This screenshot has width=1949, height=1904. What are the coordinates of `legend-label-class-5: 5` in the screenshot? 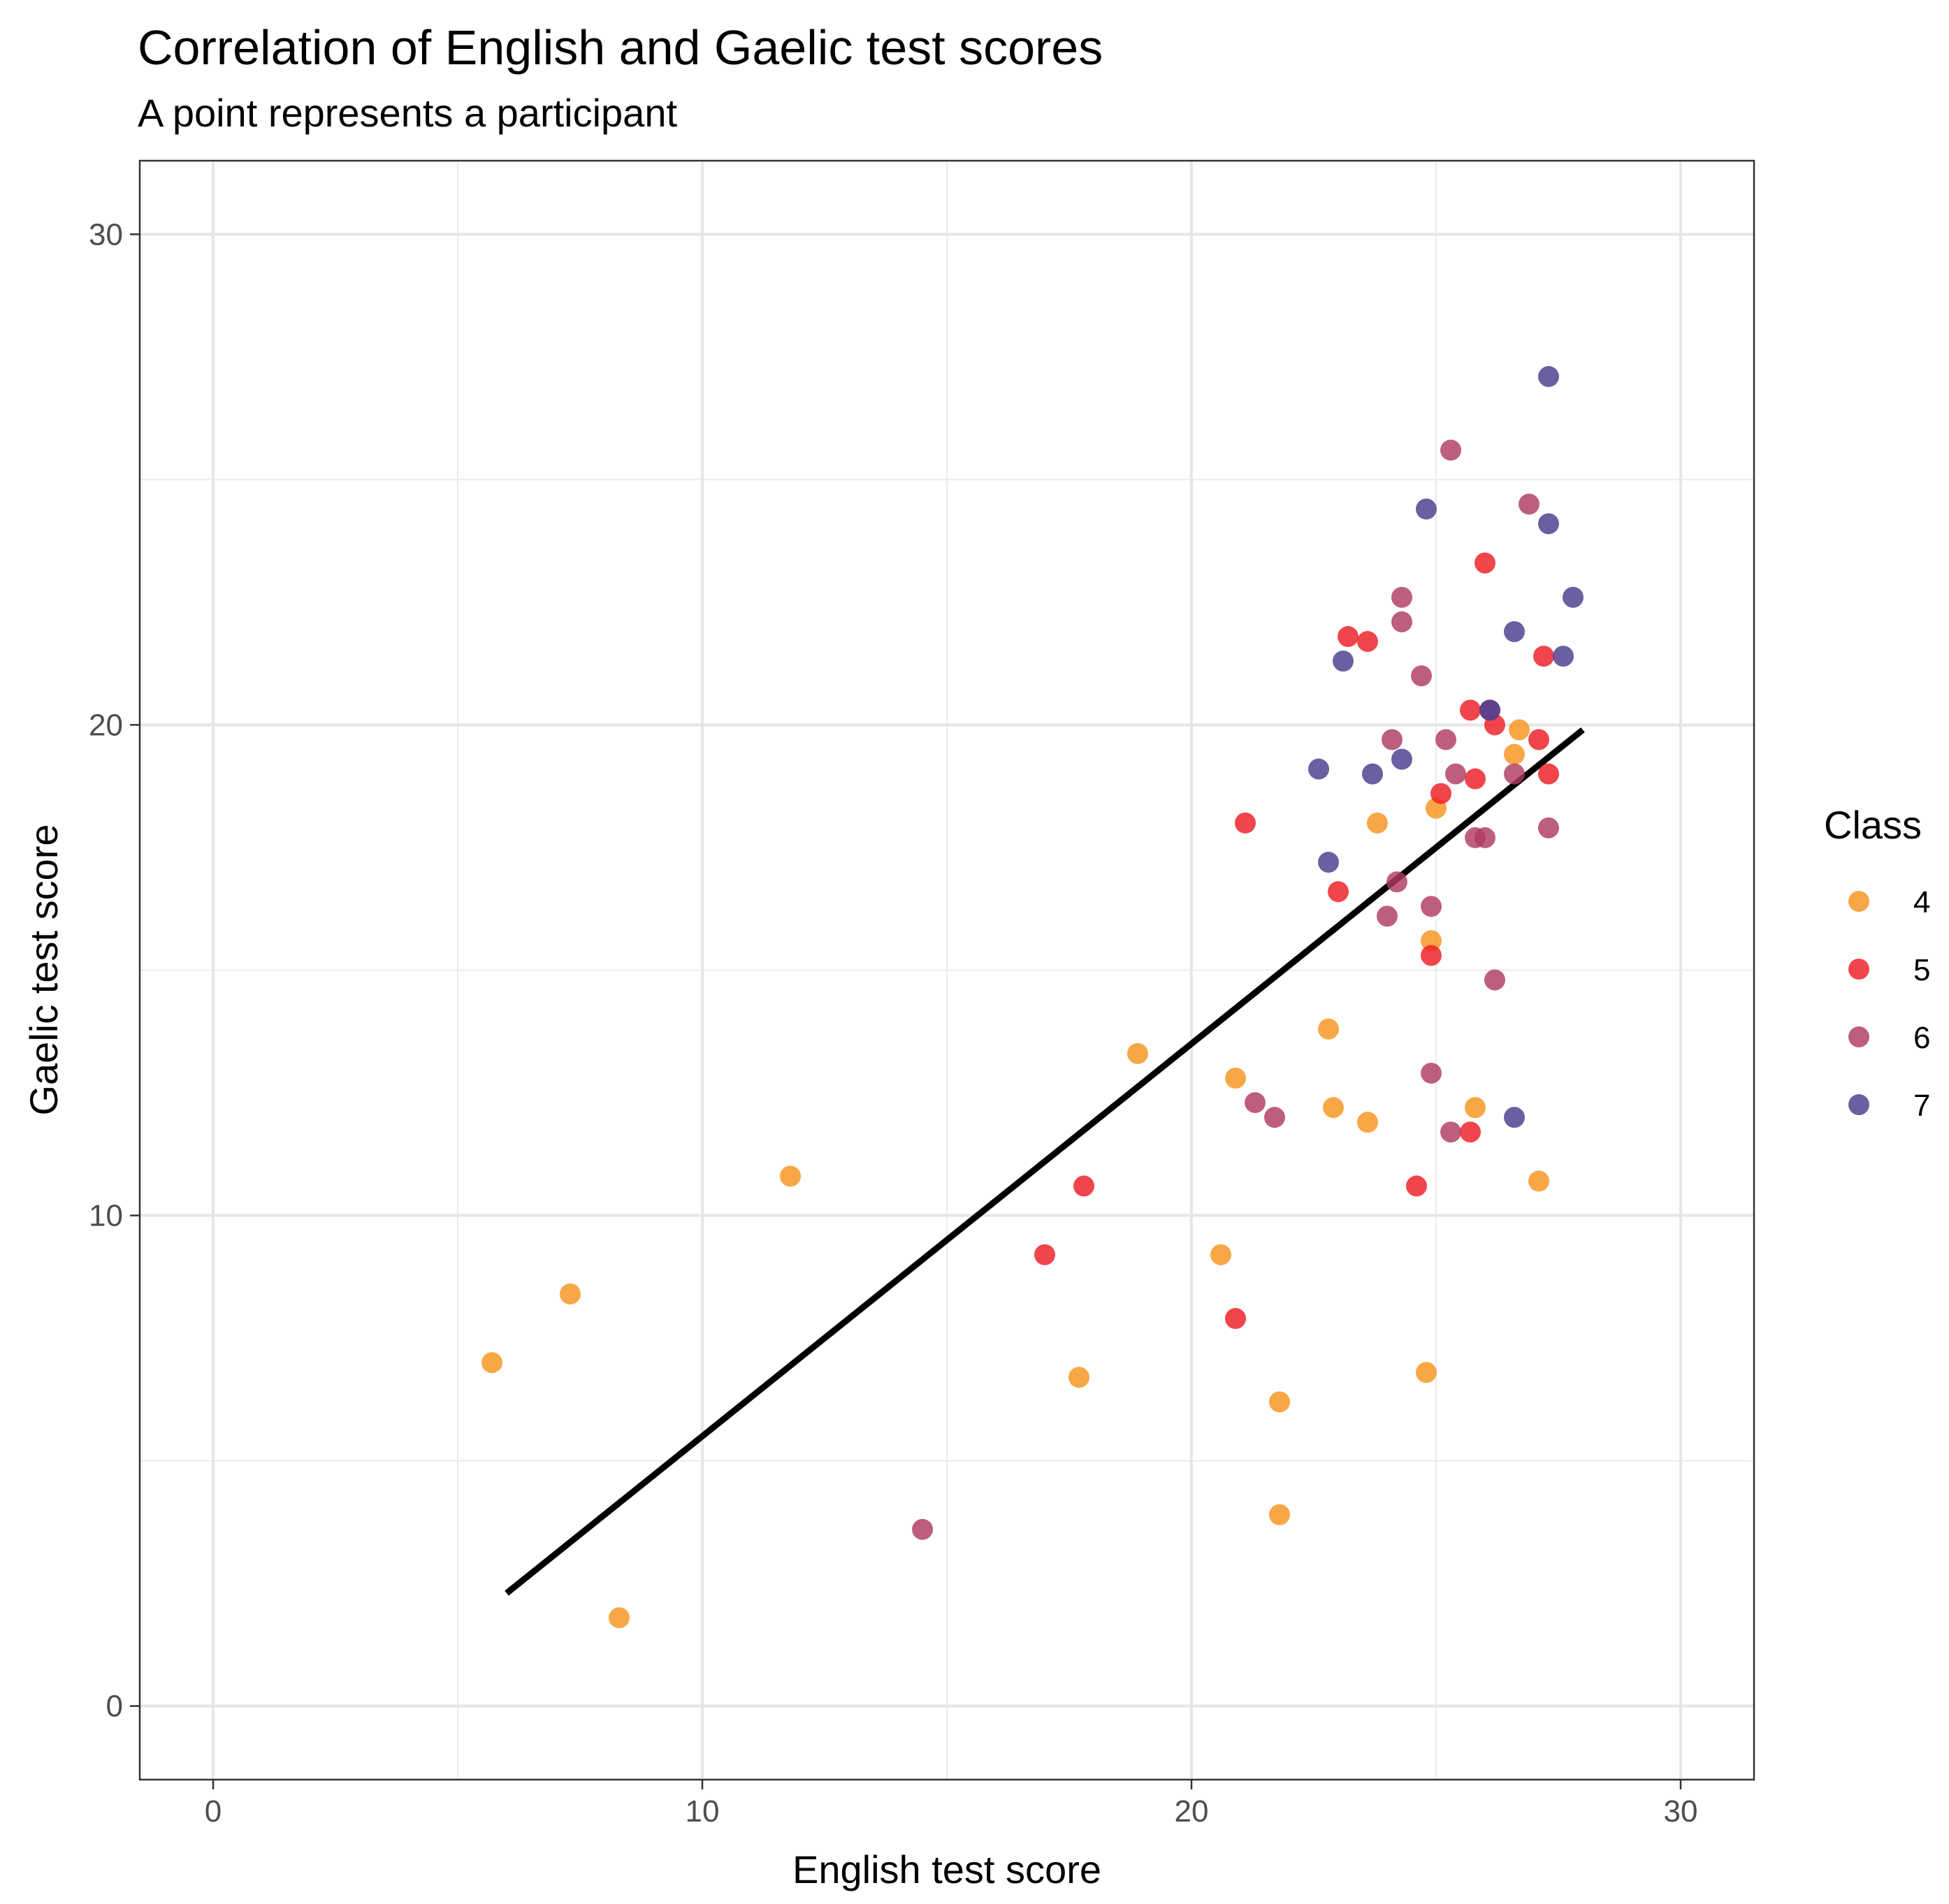 It's located at (1921, 970).